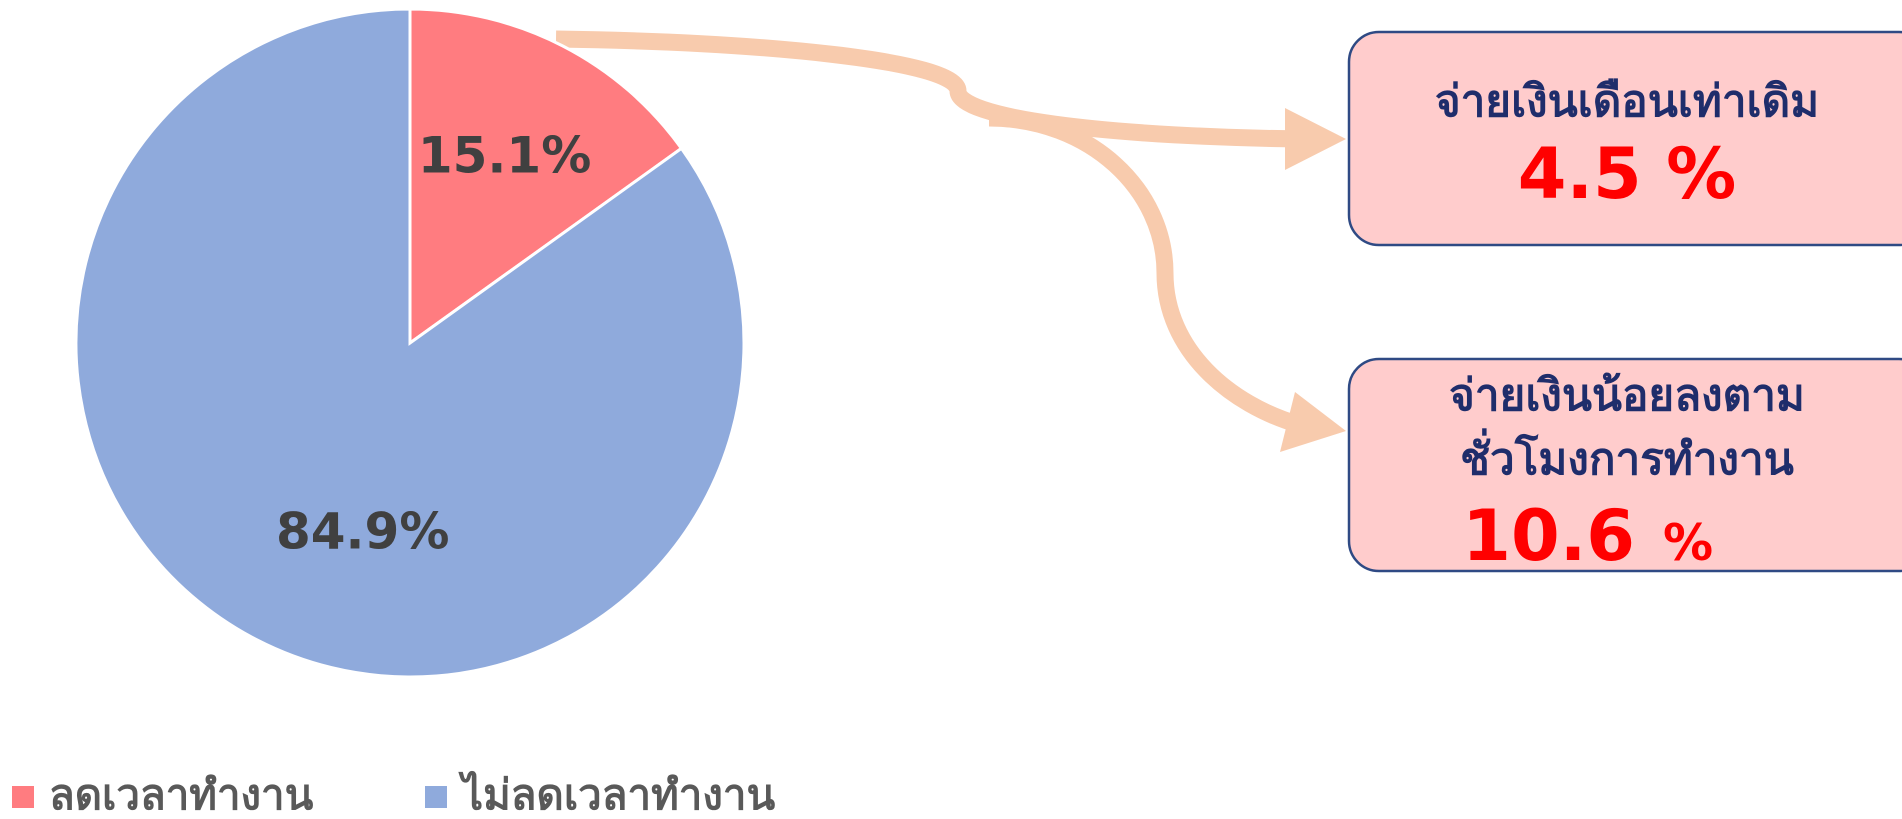 The image size is (1902, 819). Describe the element at coordinates (1627, 174) in the screenshot. I see `annotation-value: 4.5 %` at that location.